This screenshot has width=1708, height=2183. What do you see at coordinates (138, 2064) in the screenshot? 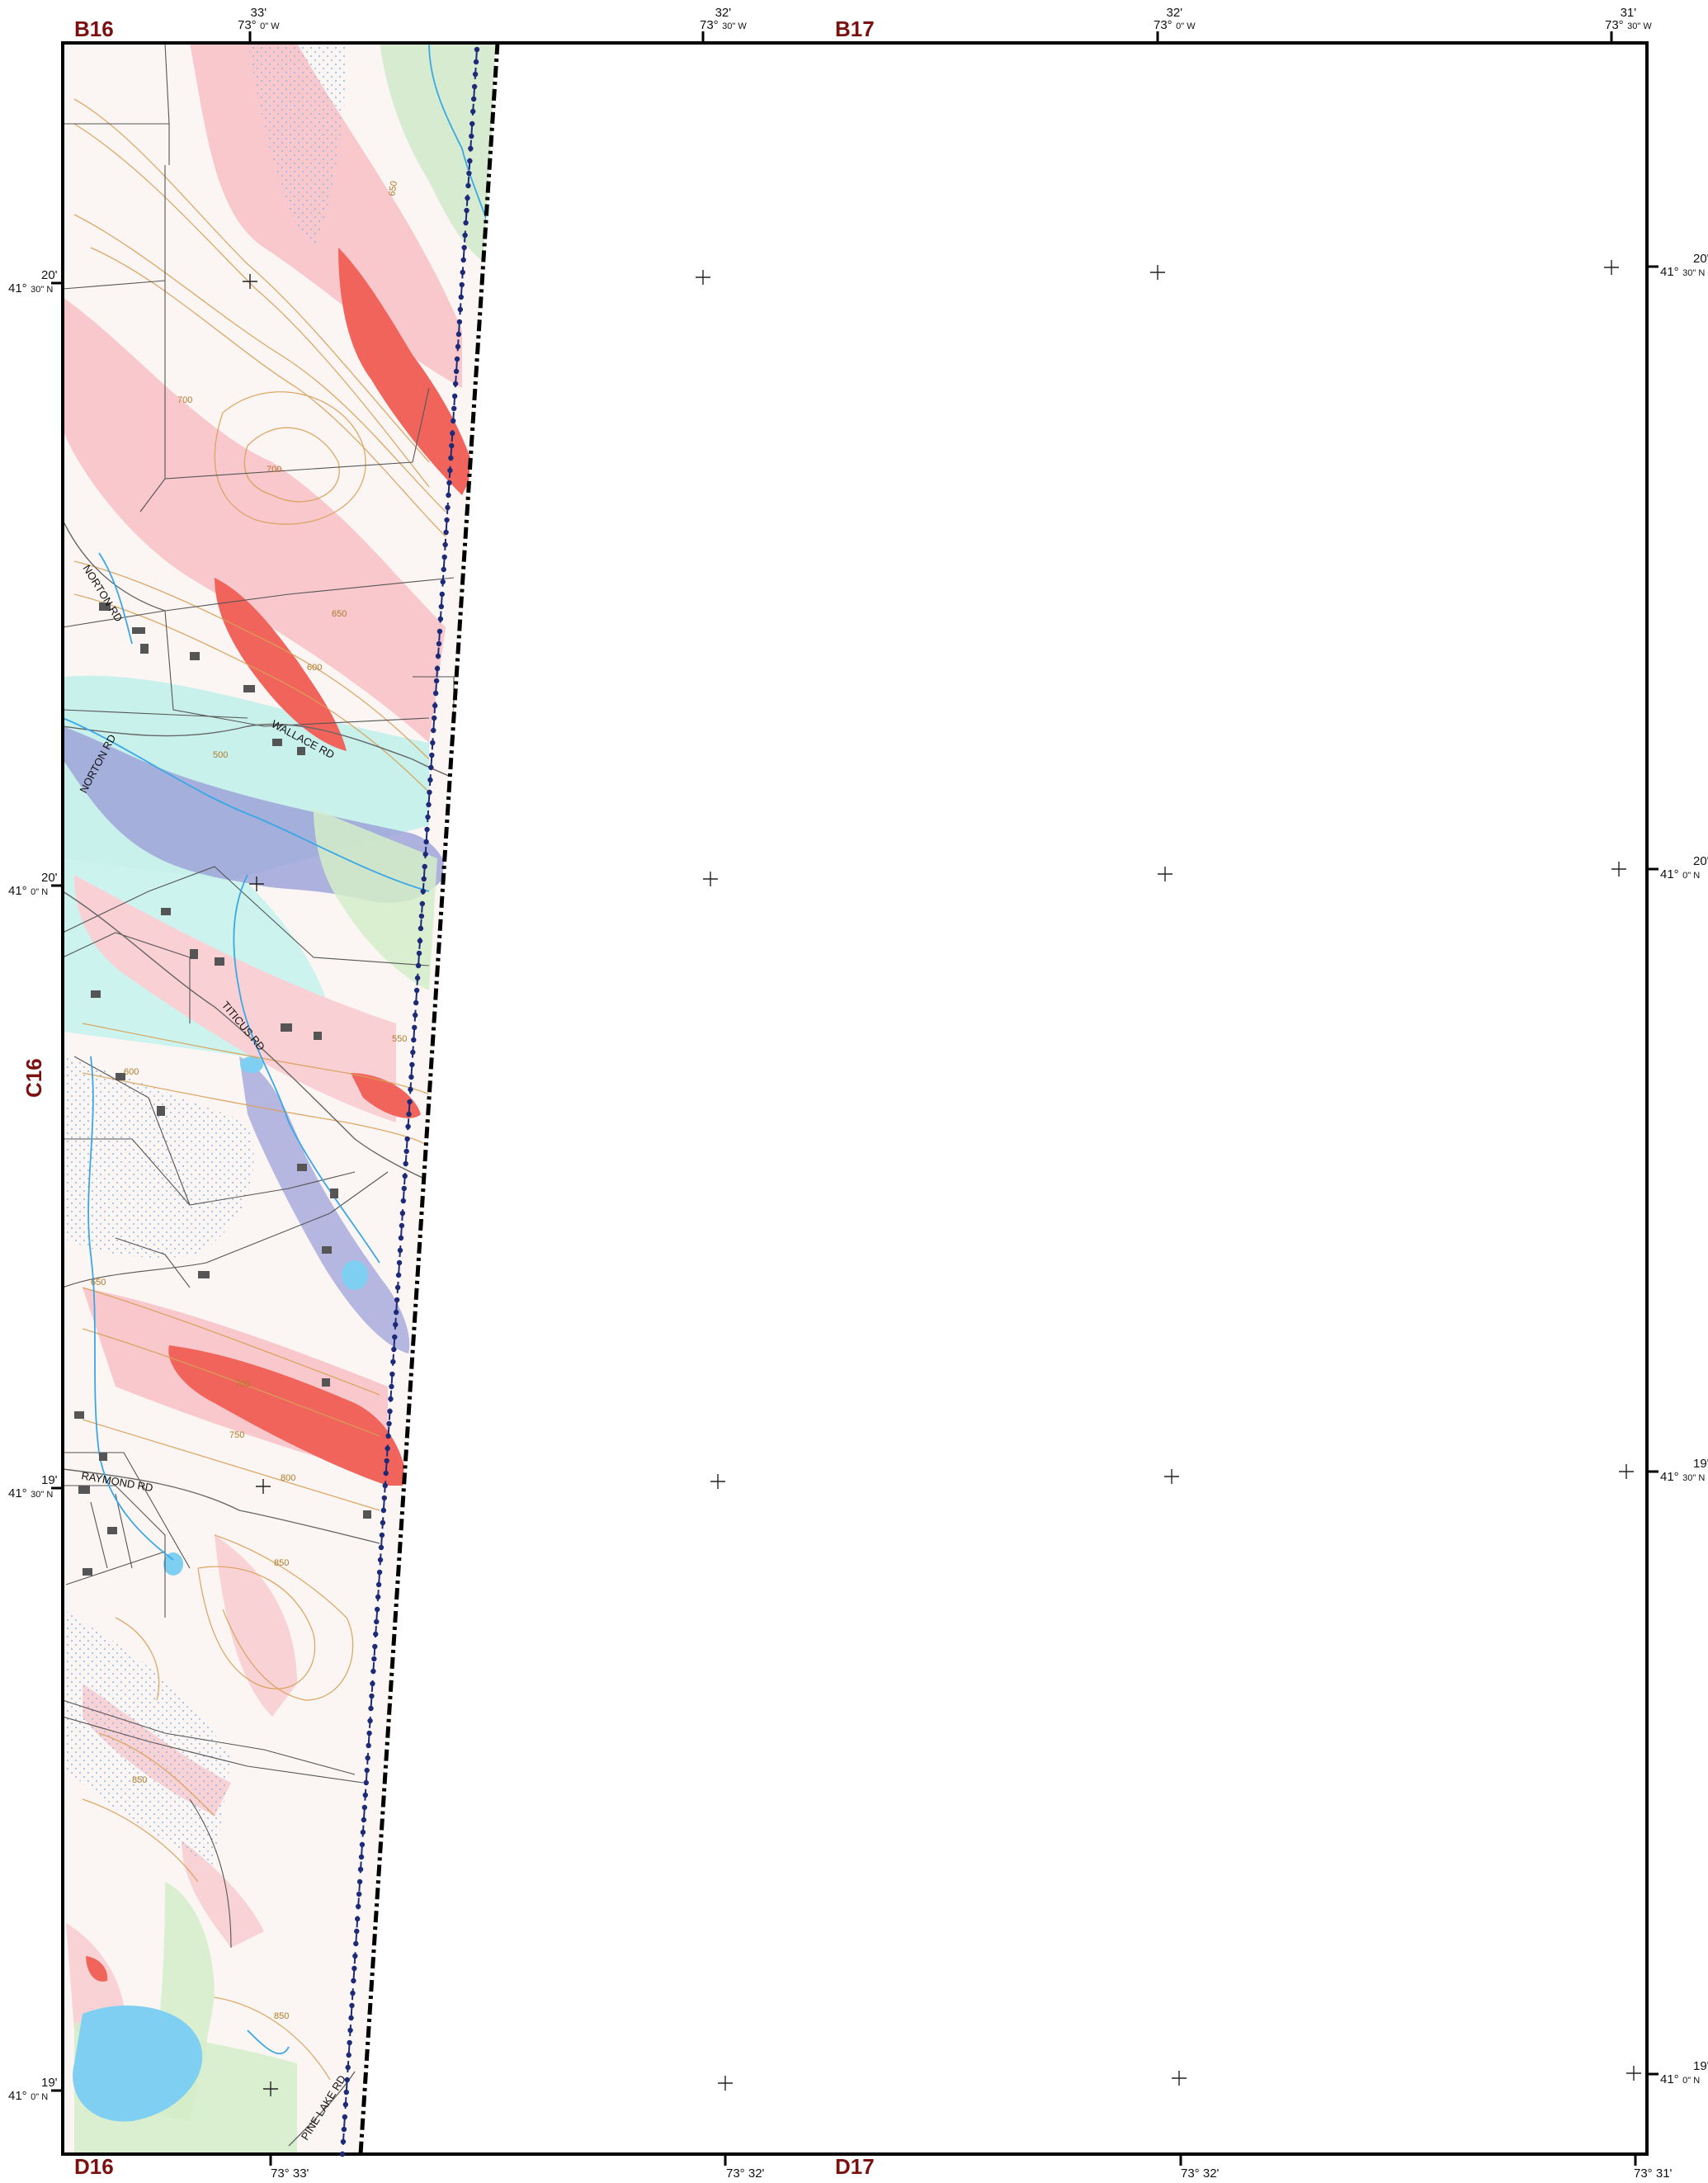
I see `pond` at bounding box center [138, 2064].